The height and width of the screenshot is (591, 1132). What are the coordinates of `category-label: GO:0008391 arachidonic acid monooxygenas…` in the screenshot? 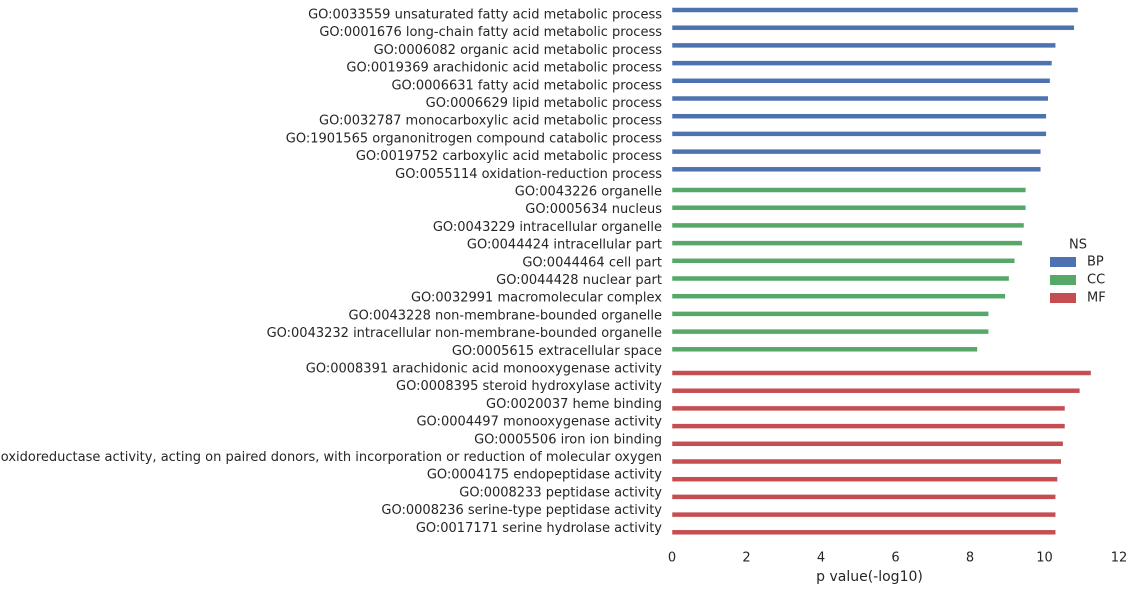 It's located at (484, 369).